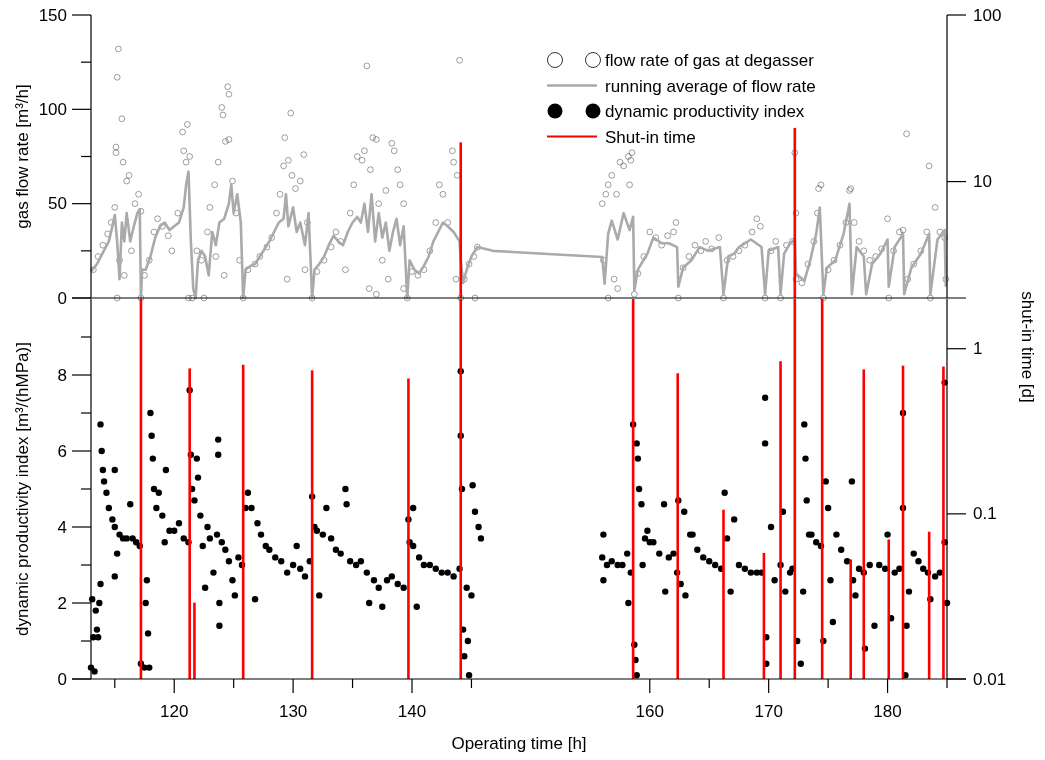 Image resolution: width=1045 pixels, height=760 pixels. Describe the element at coordinates (62, 375) in the screenshot. I see `y-tick-label: 8` at that location.